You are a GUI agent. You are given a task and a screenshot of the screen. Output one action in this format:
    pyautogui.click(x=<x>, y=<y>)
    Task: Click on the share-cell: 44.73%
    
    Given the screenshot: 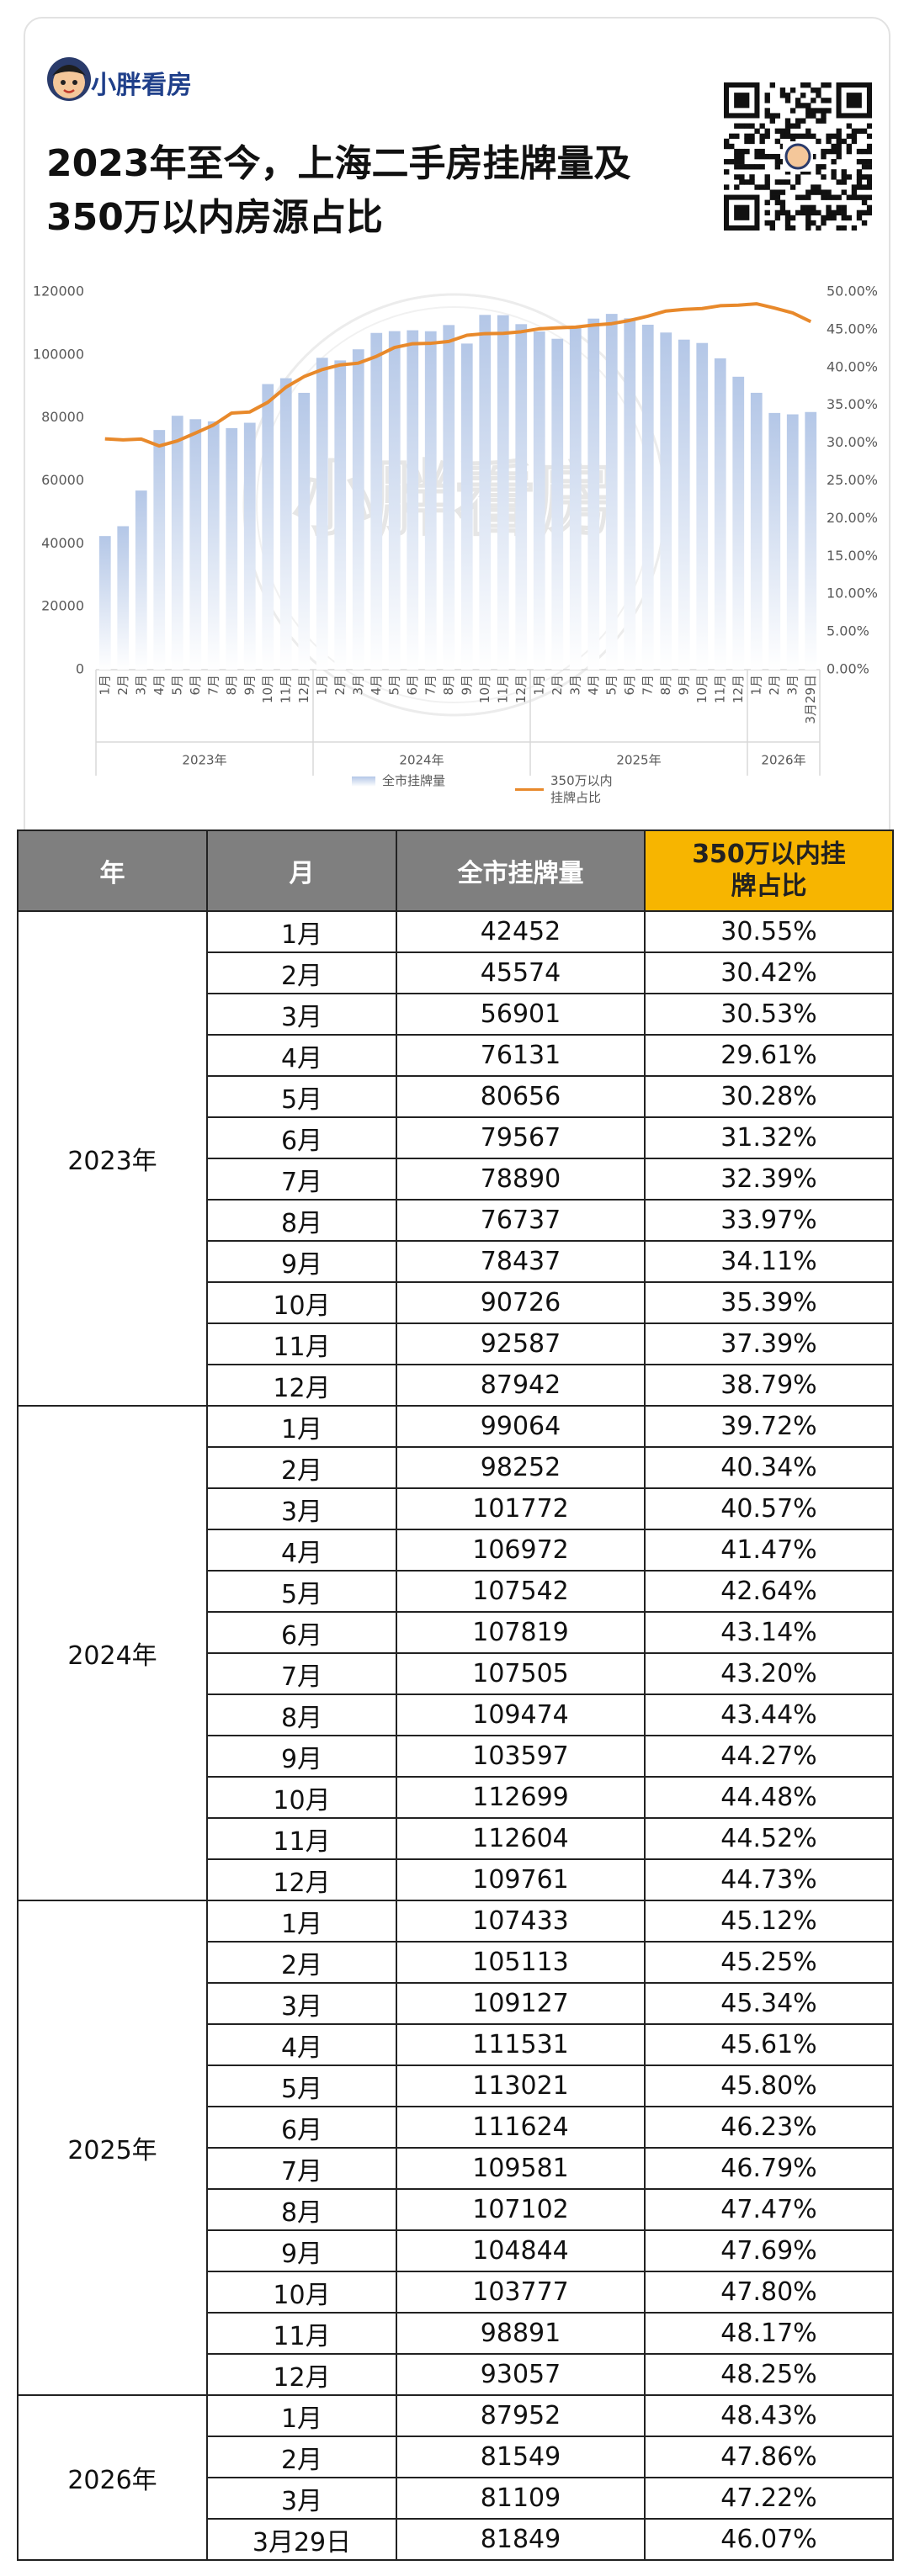 What is the action you would take?
    pyautogui.click(x=769, y=1880)
    